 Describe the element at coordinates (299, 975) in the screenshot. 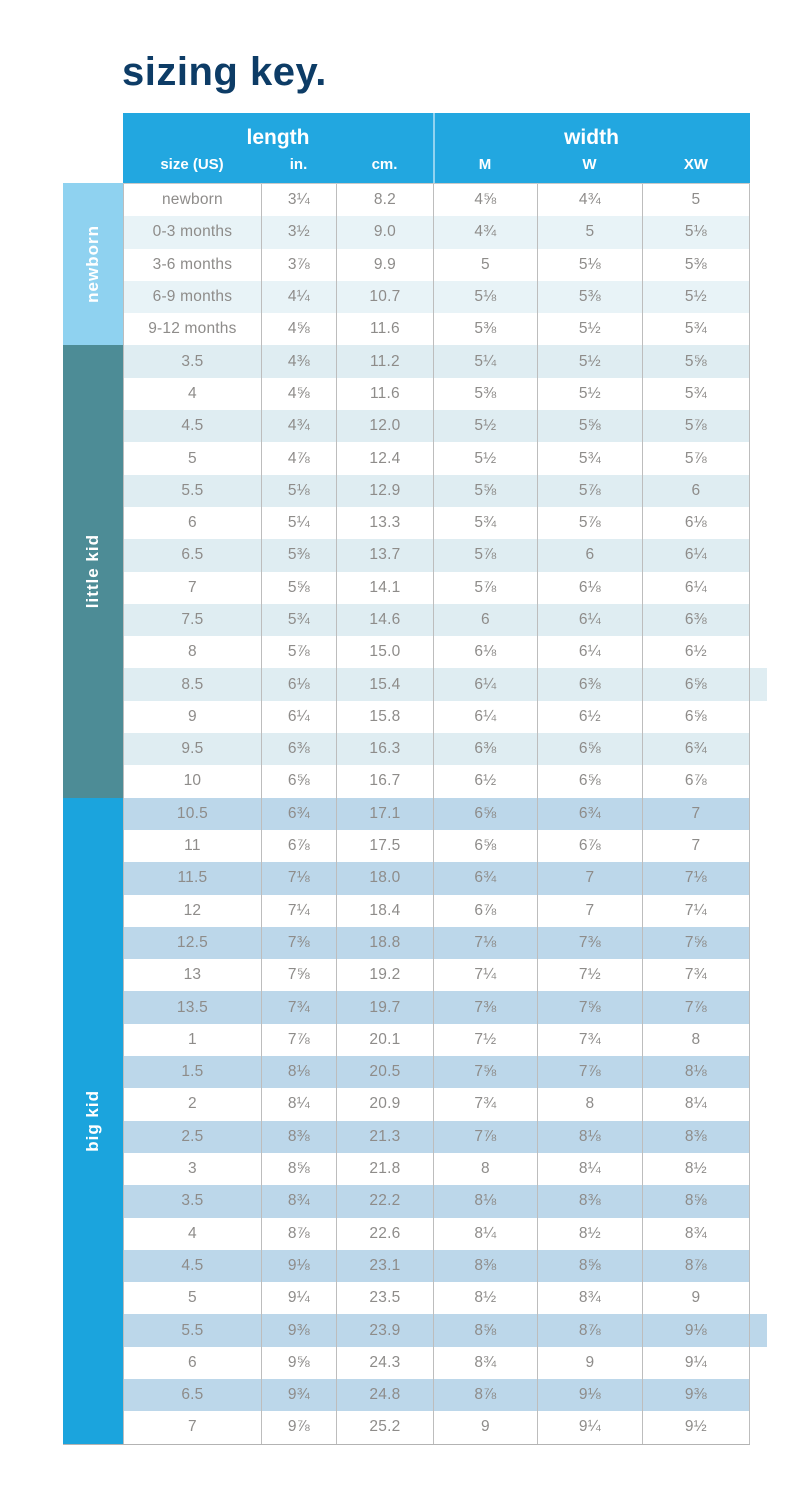

I see `cell-in: 7⅝` at that location.